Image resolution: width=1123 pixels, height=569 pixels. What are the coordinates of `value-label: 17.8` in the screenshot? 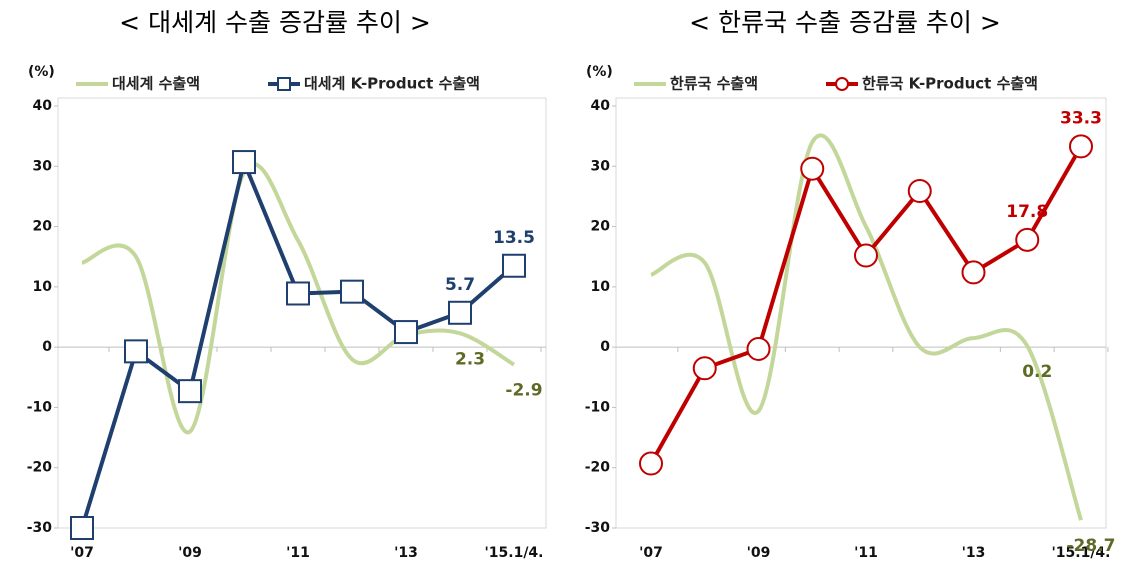 It's located at (1027, 212).